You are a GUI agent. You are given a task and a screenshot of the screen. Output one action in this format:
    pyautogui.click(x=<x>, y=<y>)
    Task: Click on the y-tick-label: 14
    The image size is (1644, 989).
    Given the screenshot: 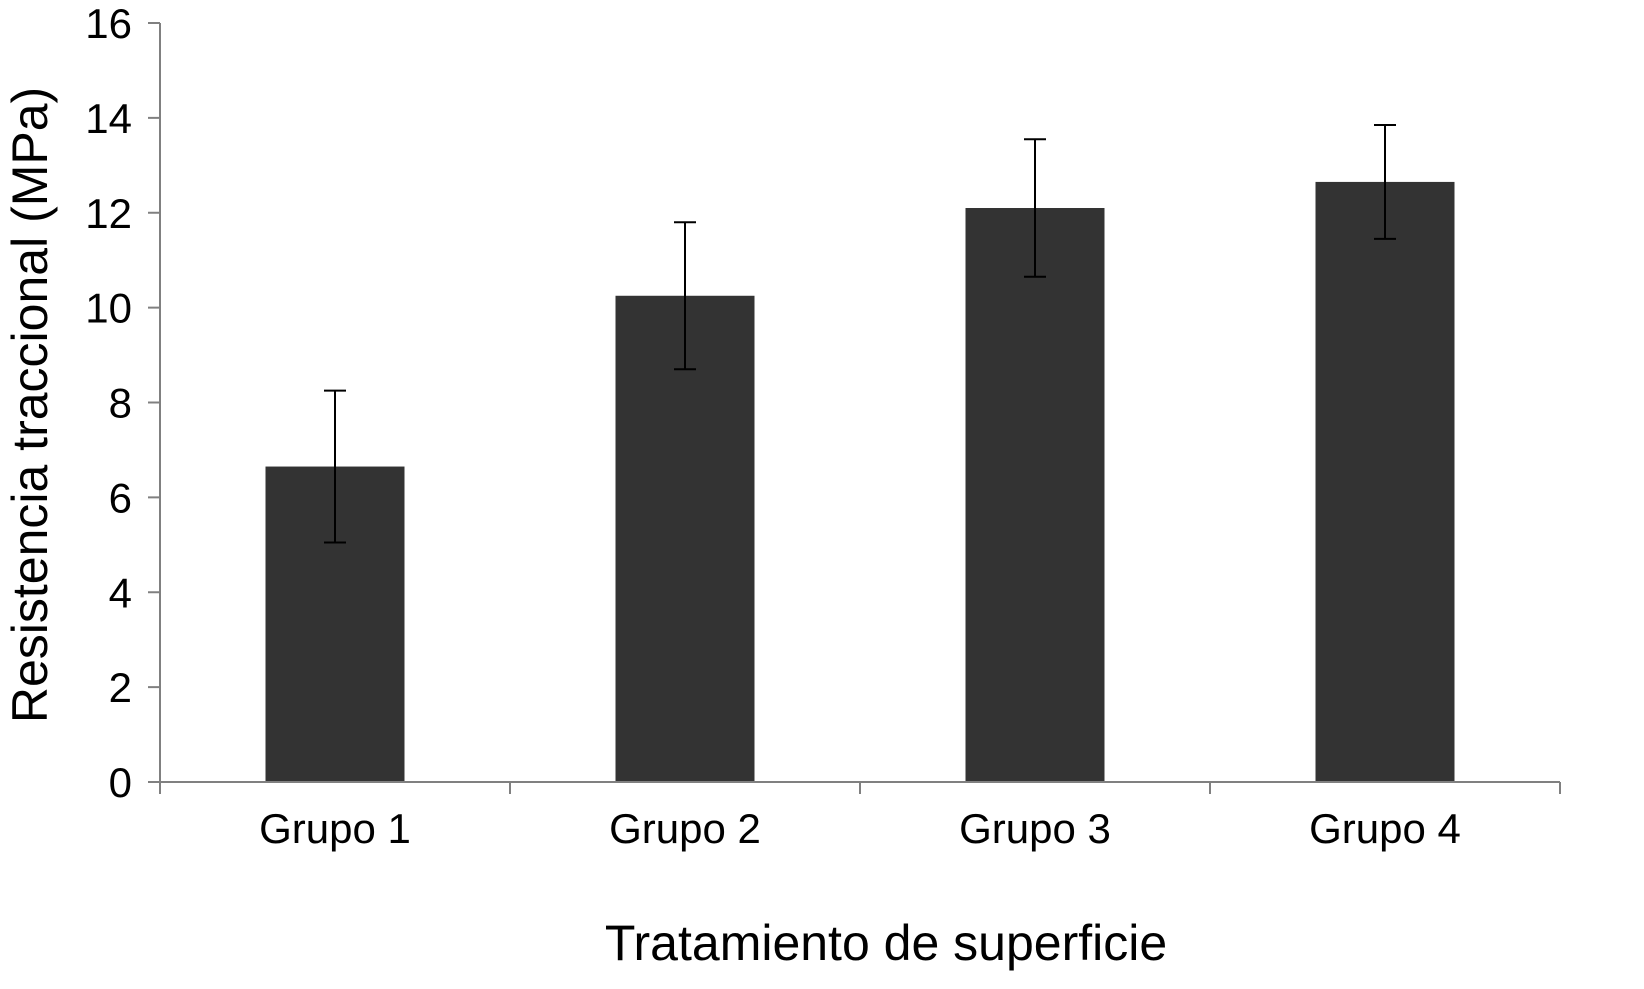 What is the action you would take?
    pyautogui.click(x=108, y=118)
    